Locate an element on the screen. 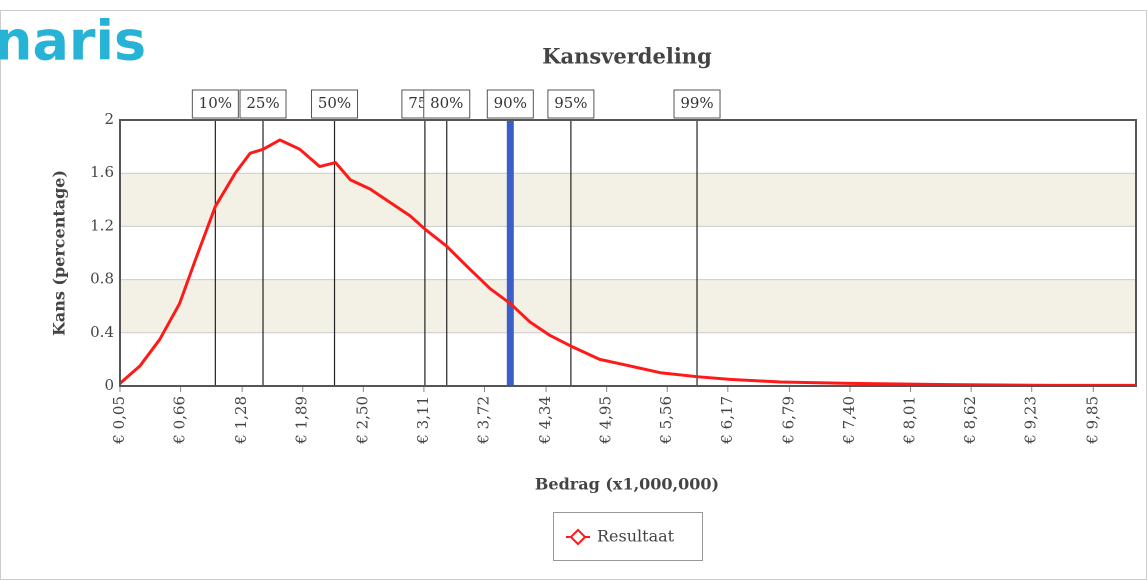 Image resolution: width=1148 pixels, height=581 pixels. percentile-label: 95% is located at coordinates (570, 103).